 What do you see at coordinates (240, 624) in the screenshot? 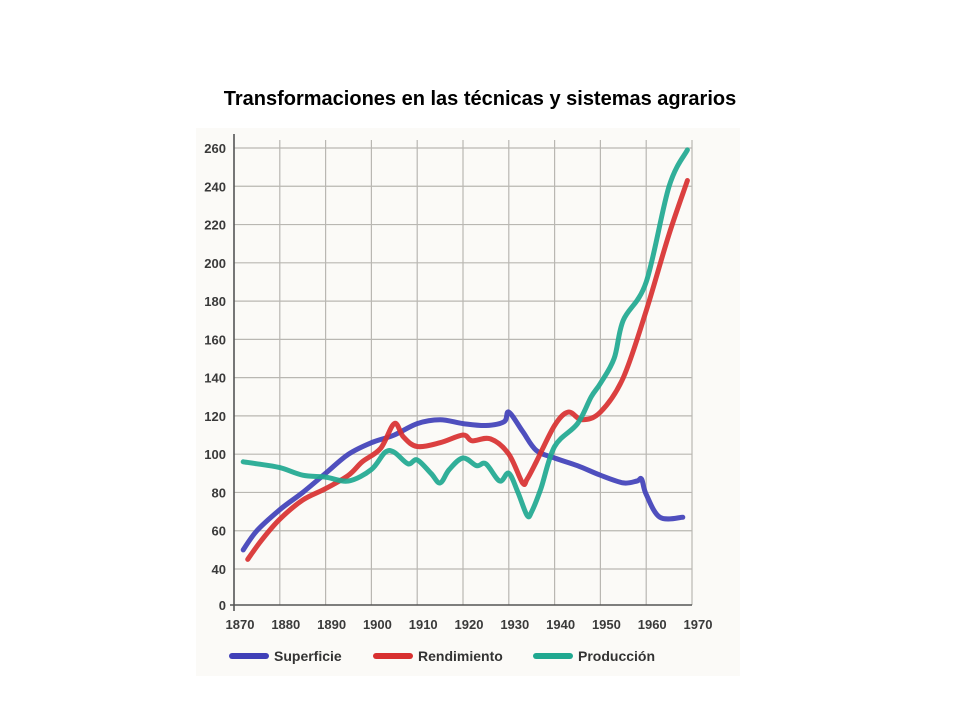
I see `x-tick-label: 1870` at bounding box center [240, 624].